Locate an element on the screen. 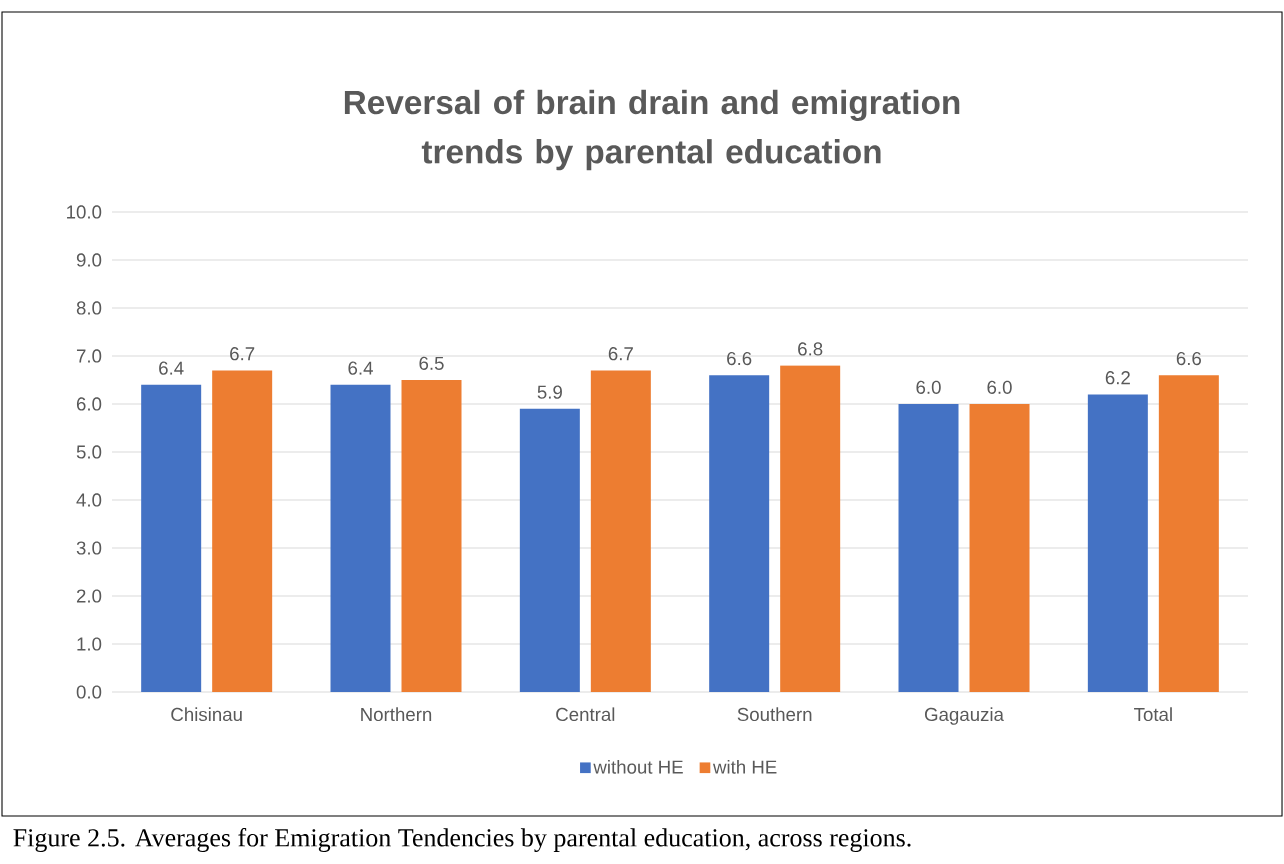 The height and width of the screenshot is (864, 1284). data-label: 6.8 is located at coordinates (810, 349).